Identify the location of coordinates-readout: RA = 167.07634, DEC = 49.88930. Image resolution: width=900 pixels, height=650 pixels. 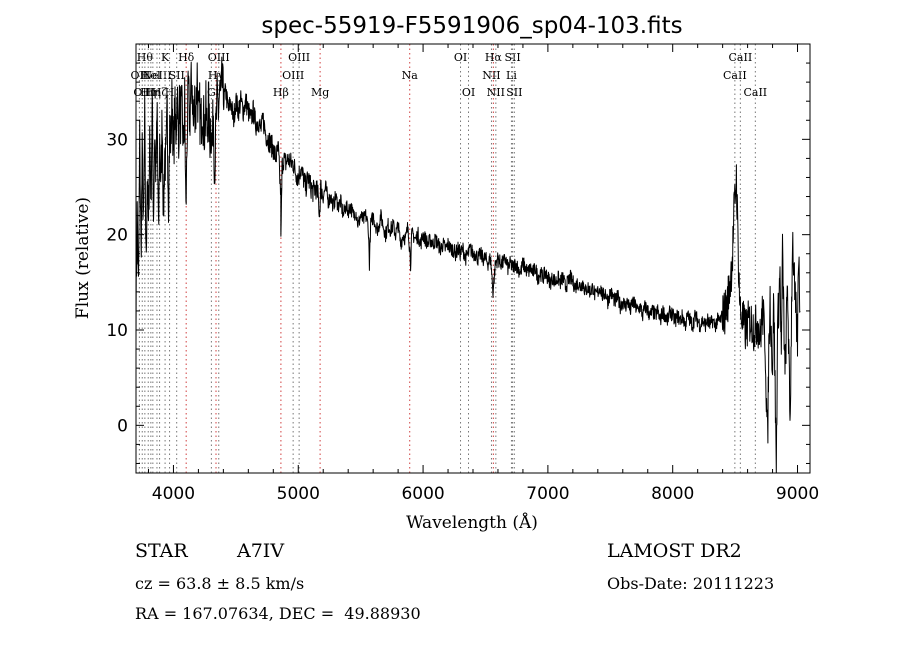
(278, 613).